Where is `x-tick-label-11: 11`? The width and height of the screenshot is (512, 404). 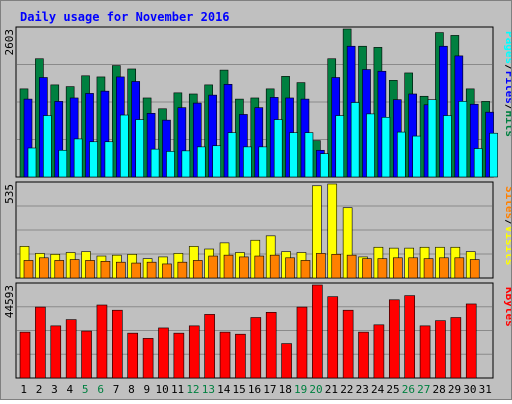
x-tick-label-11: 11 is located at coordinates (177, 389).